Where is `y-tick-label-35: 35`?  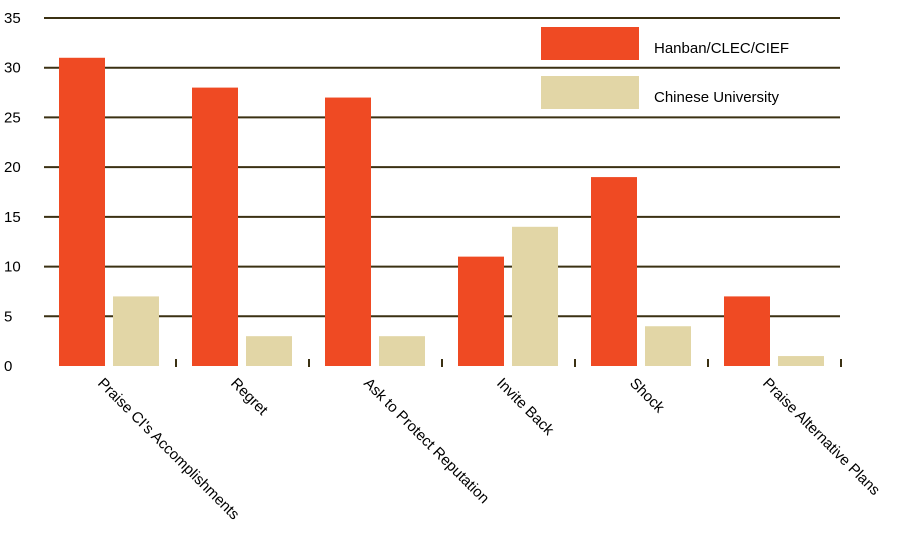 y-tick-label-35: 35 is located at coordinates (12, 18).